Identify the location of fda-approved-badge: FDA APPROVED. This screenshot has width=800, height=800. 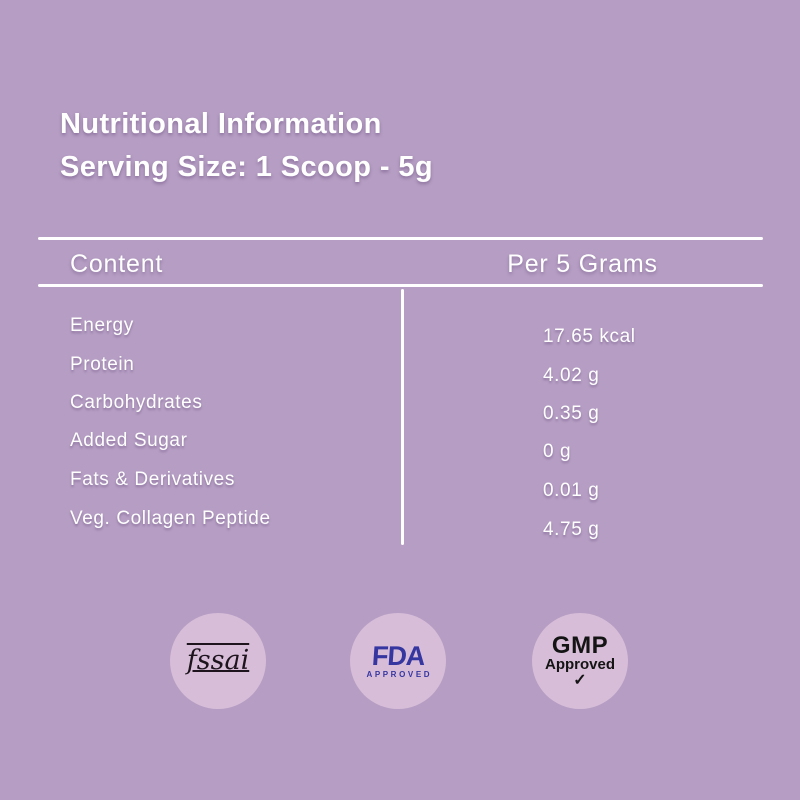
(398, 661).